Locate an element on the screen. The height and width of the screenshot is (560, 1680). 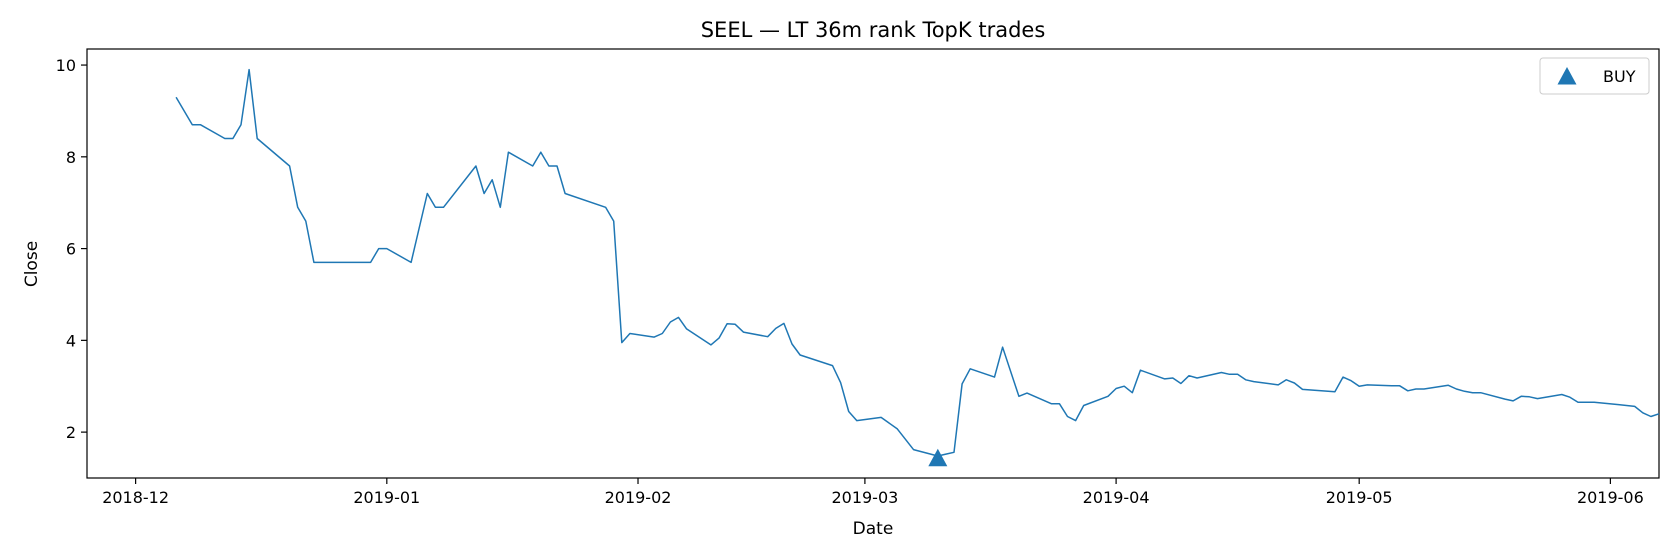
y-tick-label: 4 is located at coordinates (71, 340).